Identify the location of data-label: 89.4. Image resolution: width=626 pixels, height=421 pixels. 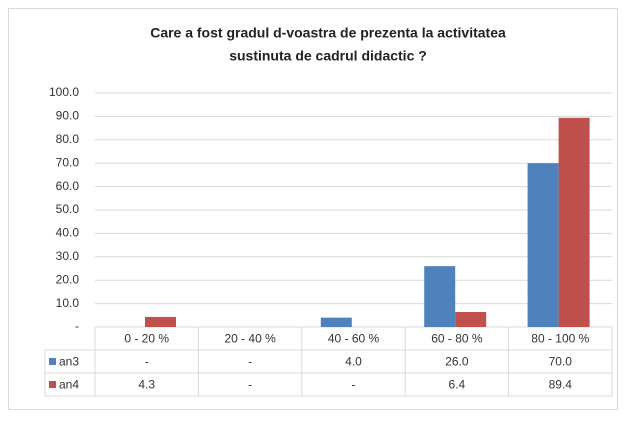
(561, 385).